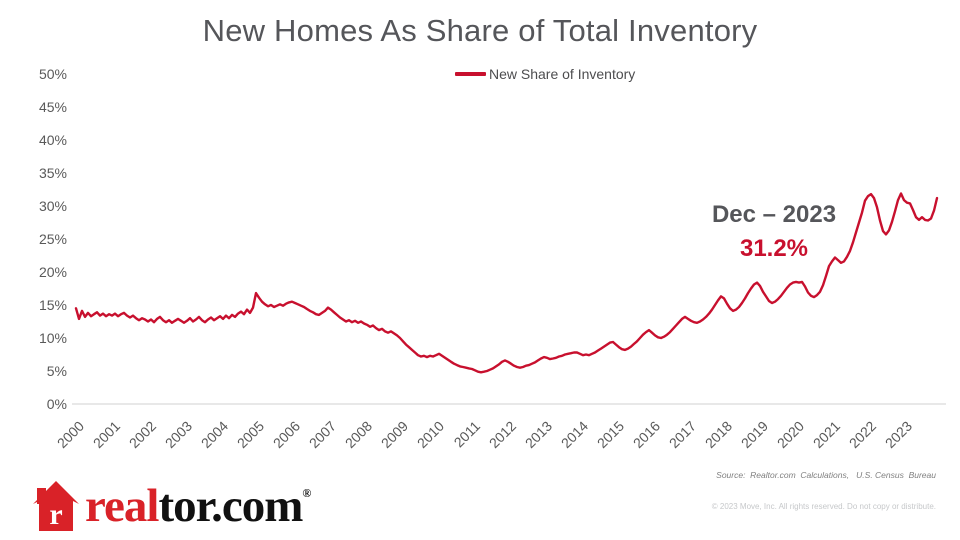  I want to click on x-axis-tick-label: 2018, so click(718, 434).